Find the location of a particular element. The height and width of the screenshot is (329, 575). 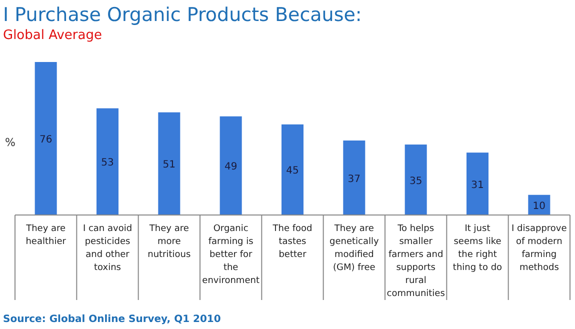

y-axis-title: % is located at coordinates (10, 142).